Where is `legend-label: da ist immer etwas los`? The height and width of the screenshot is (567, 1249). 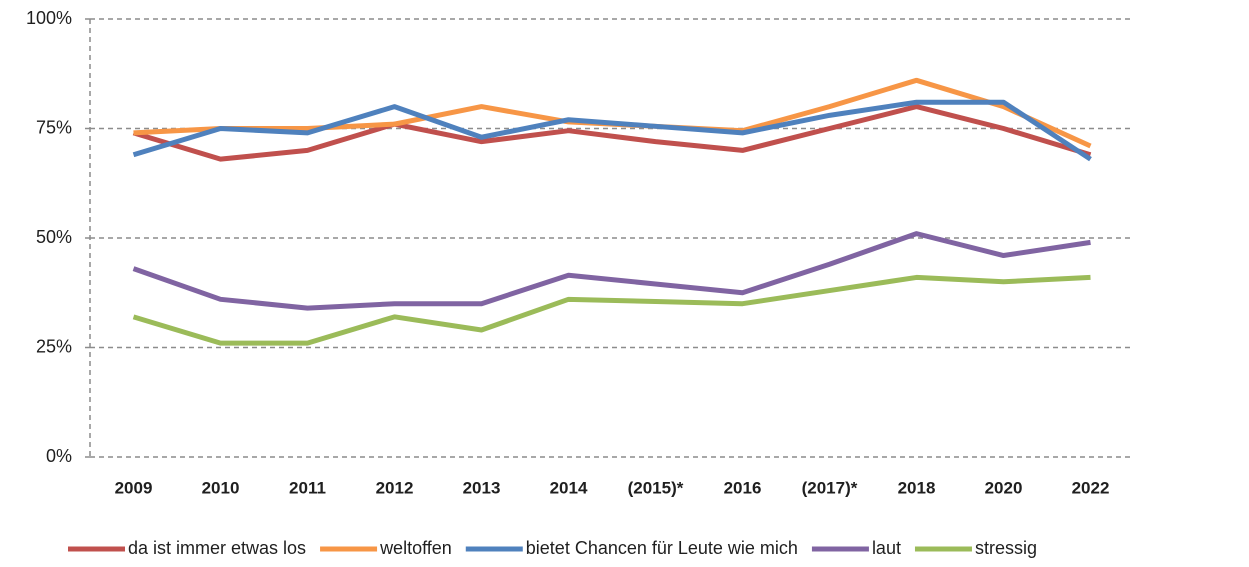
legend-label: da ist immer etwas los is located at coordinates (217, 548).